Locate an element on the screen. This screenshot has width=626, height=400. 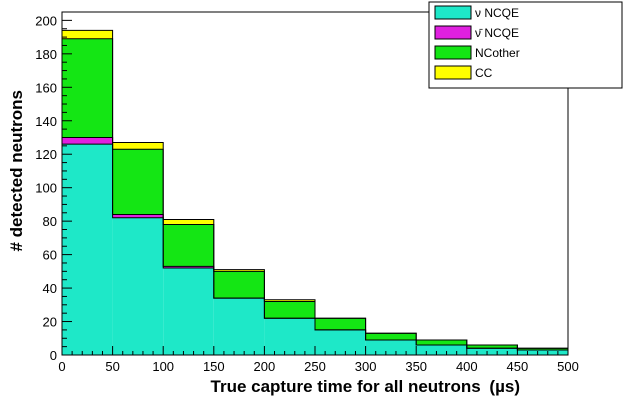
y-tick-label-4: 80 is located at coordinates (50, 221).